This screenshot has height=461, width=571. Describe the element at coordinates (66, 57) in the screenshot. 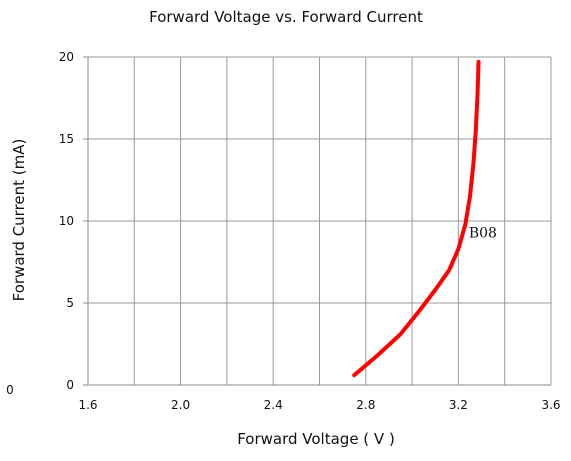

I see `y-tick-label: 20` at that location.